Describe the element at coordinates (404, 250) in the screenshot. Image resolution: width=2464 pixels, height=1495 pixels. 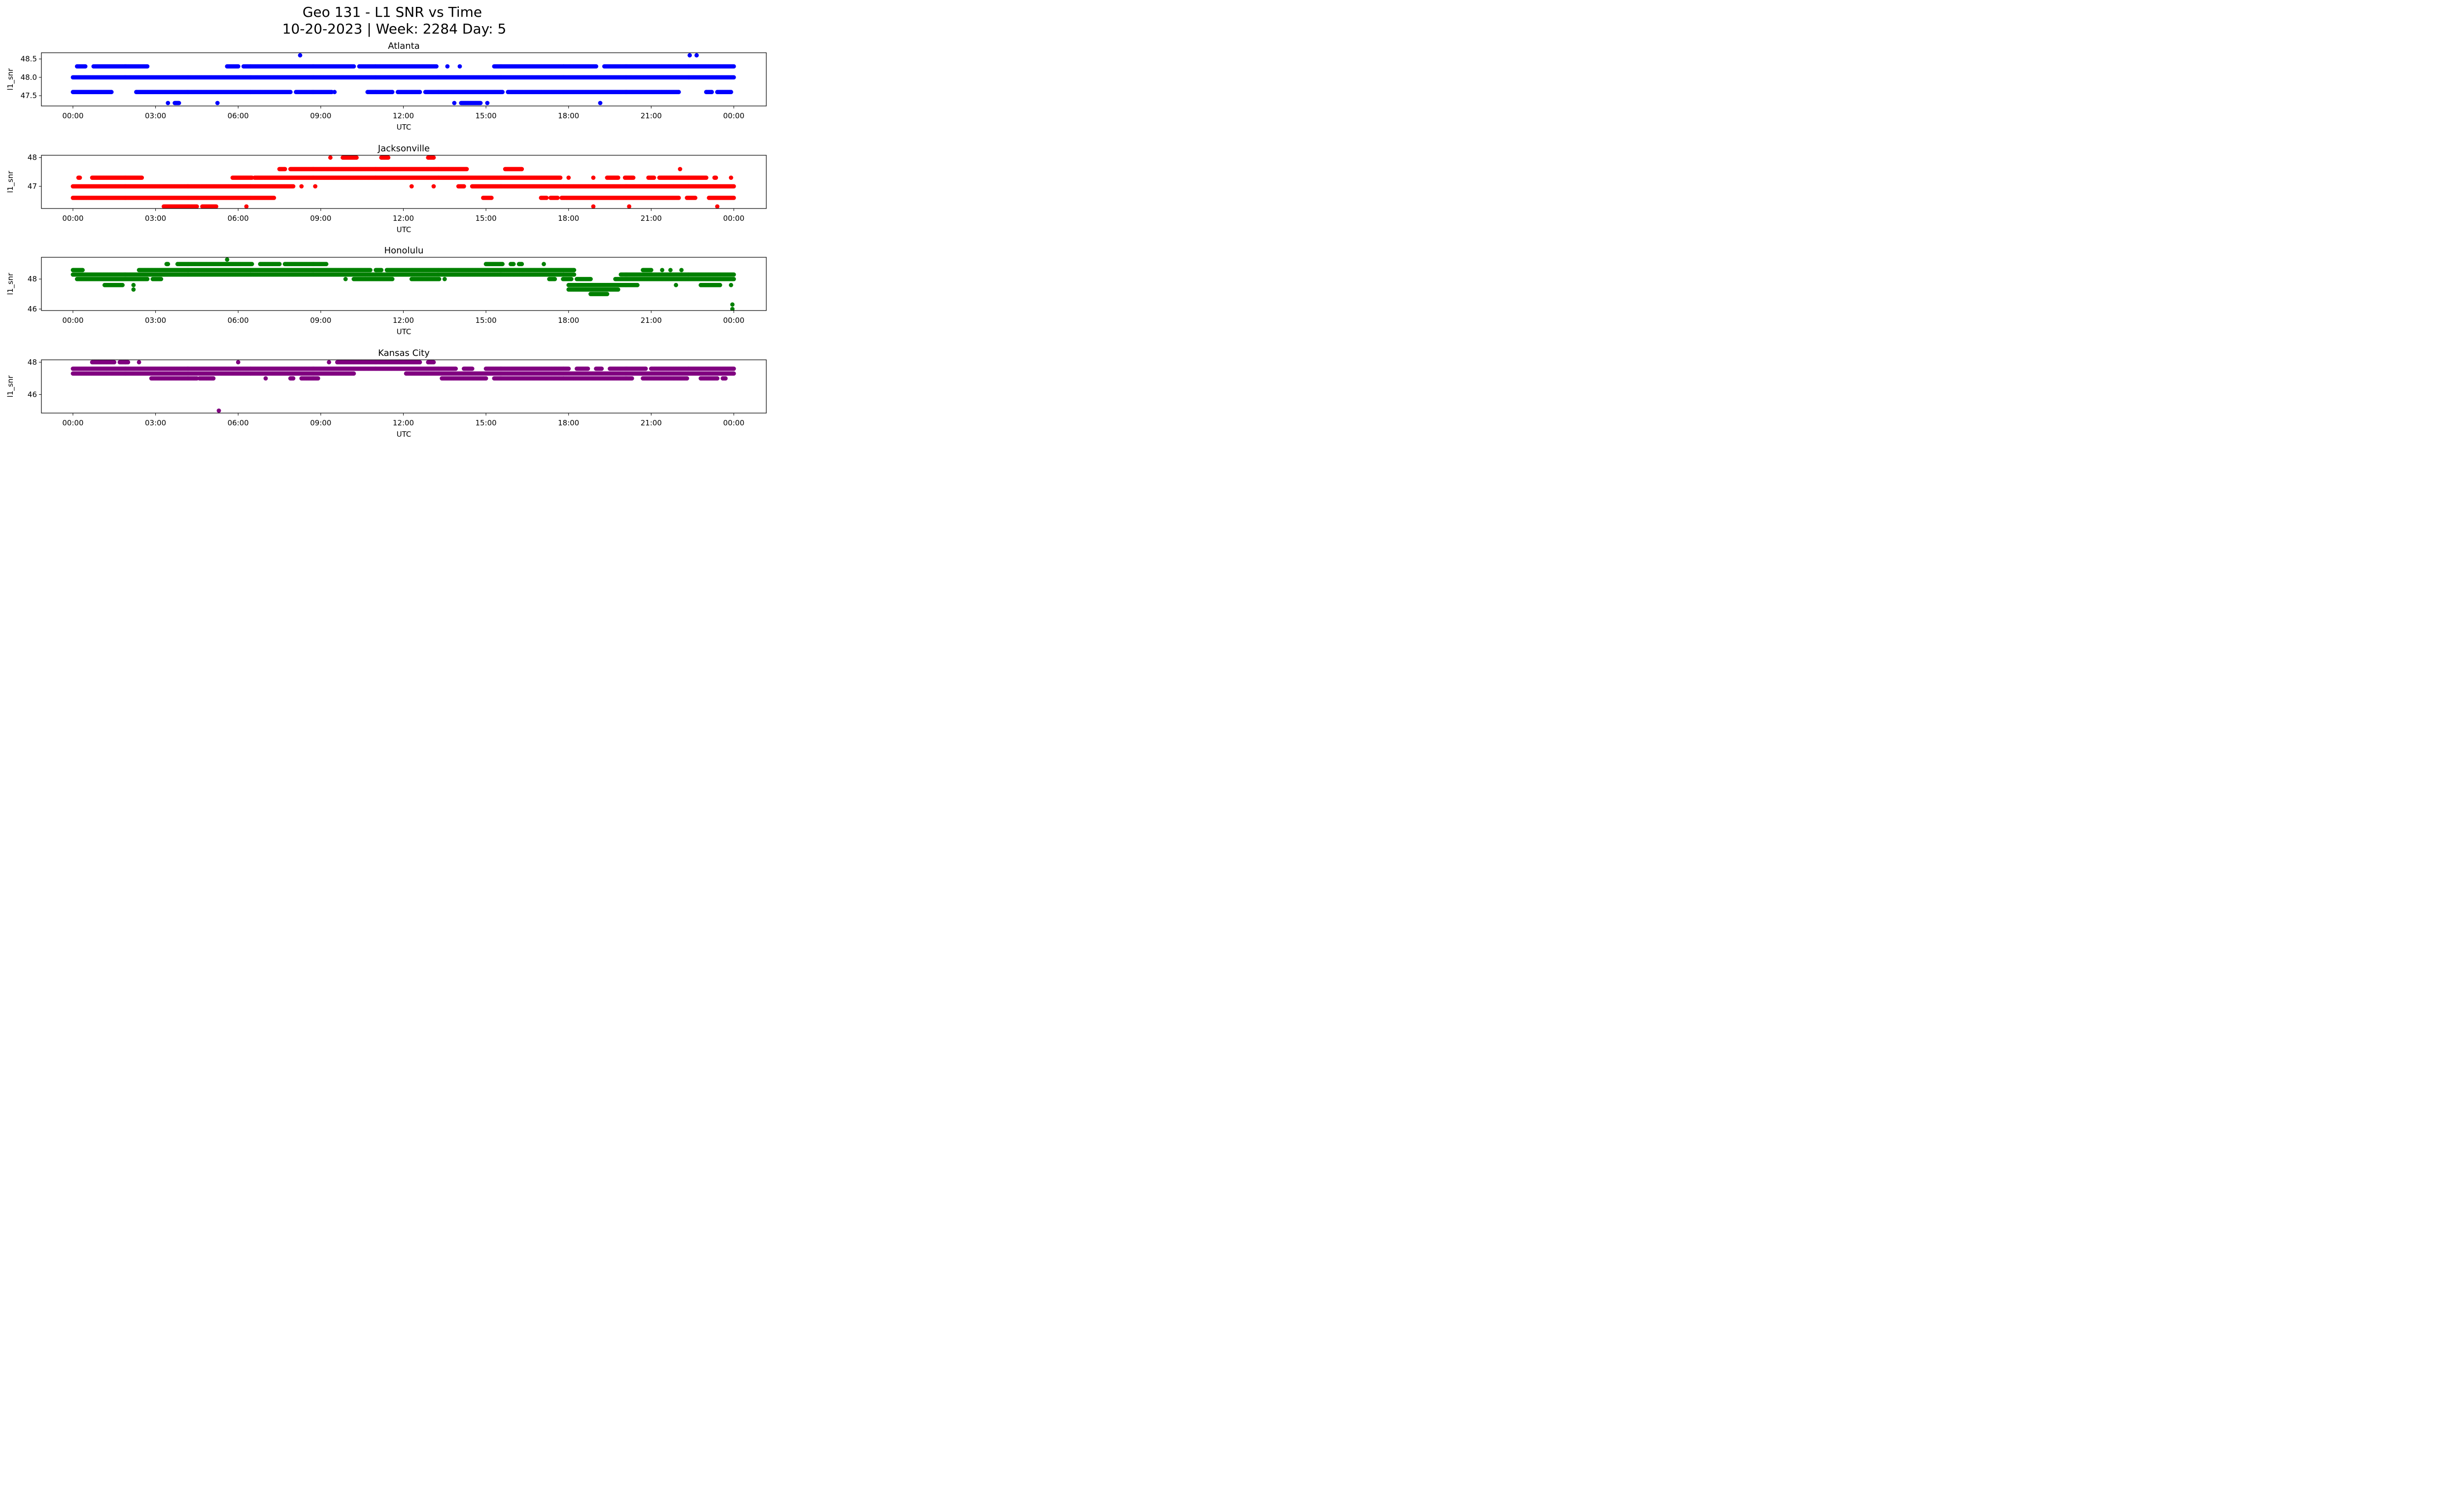
I see `panel-title: Honolulu` at that location.